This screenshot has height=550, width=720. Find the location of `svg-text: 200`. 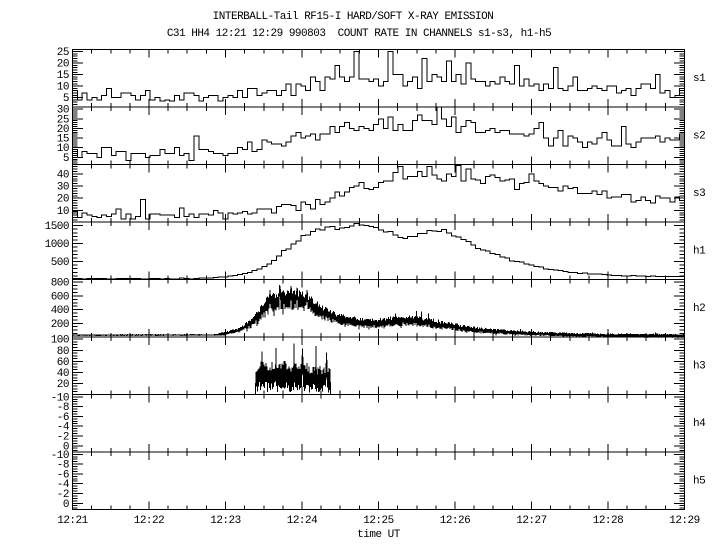

svg-text: 200 is located at coordinates (60, 325).